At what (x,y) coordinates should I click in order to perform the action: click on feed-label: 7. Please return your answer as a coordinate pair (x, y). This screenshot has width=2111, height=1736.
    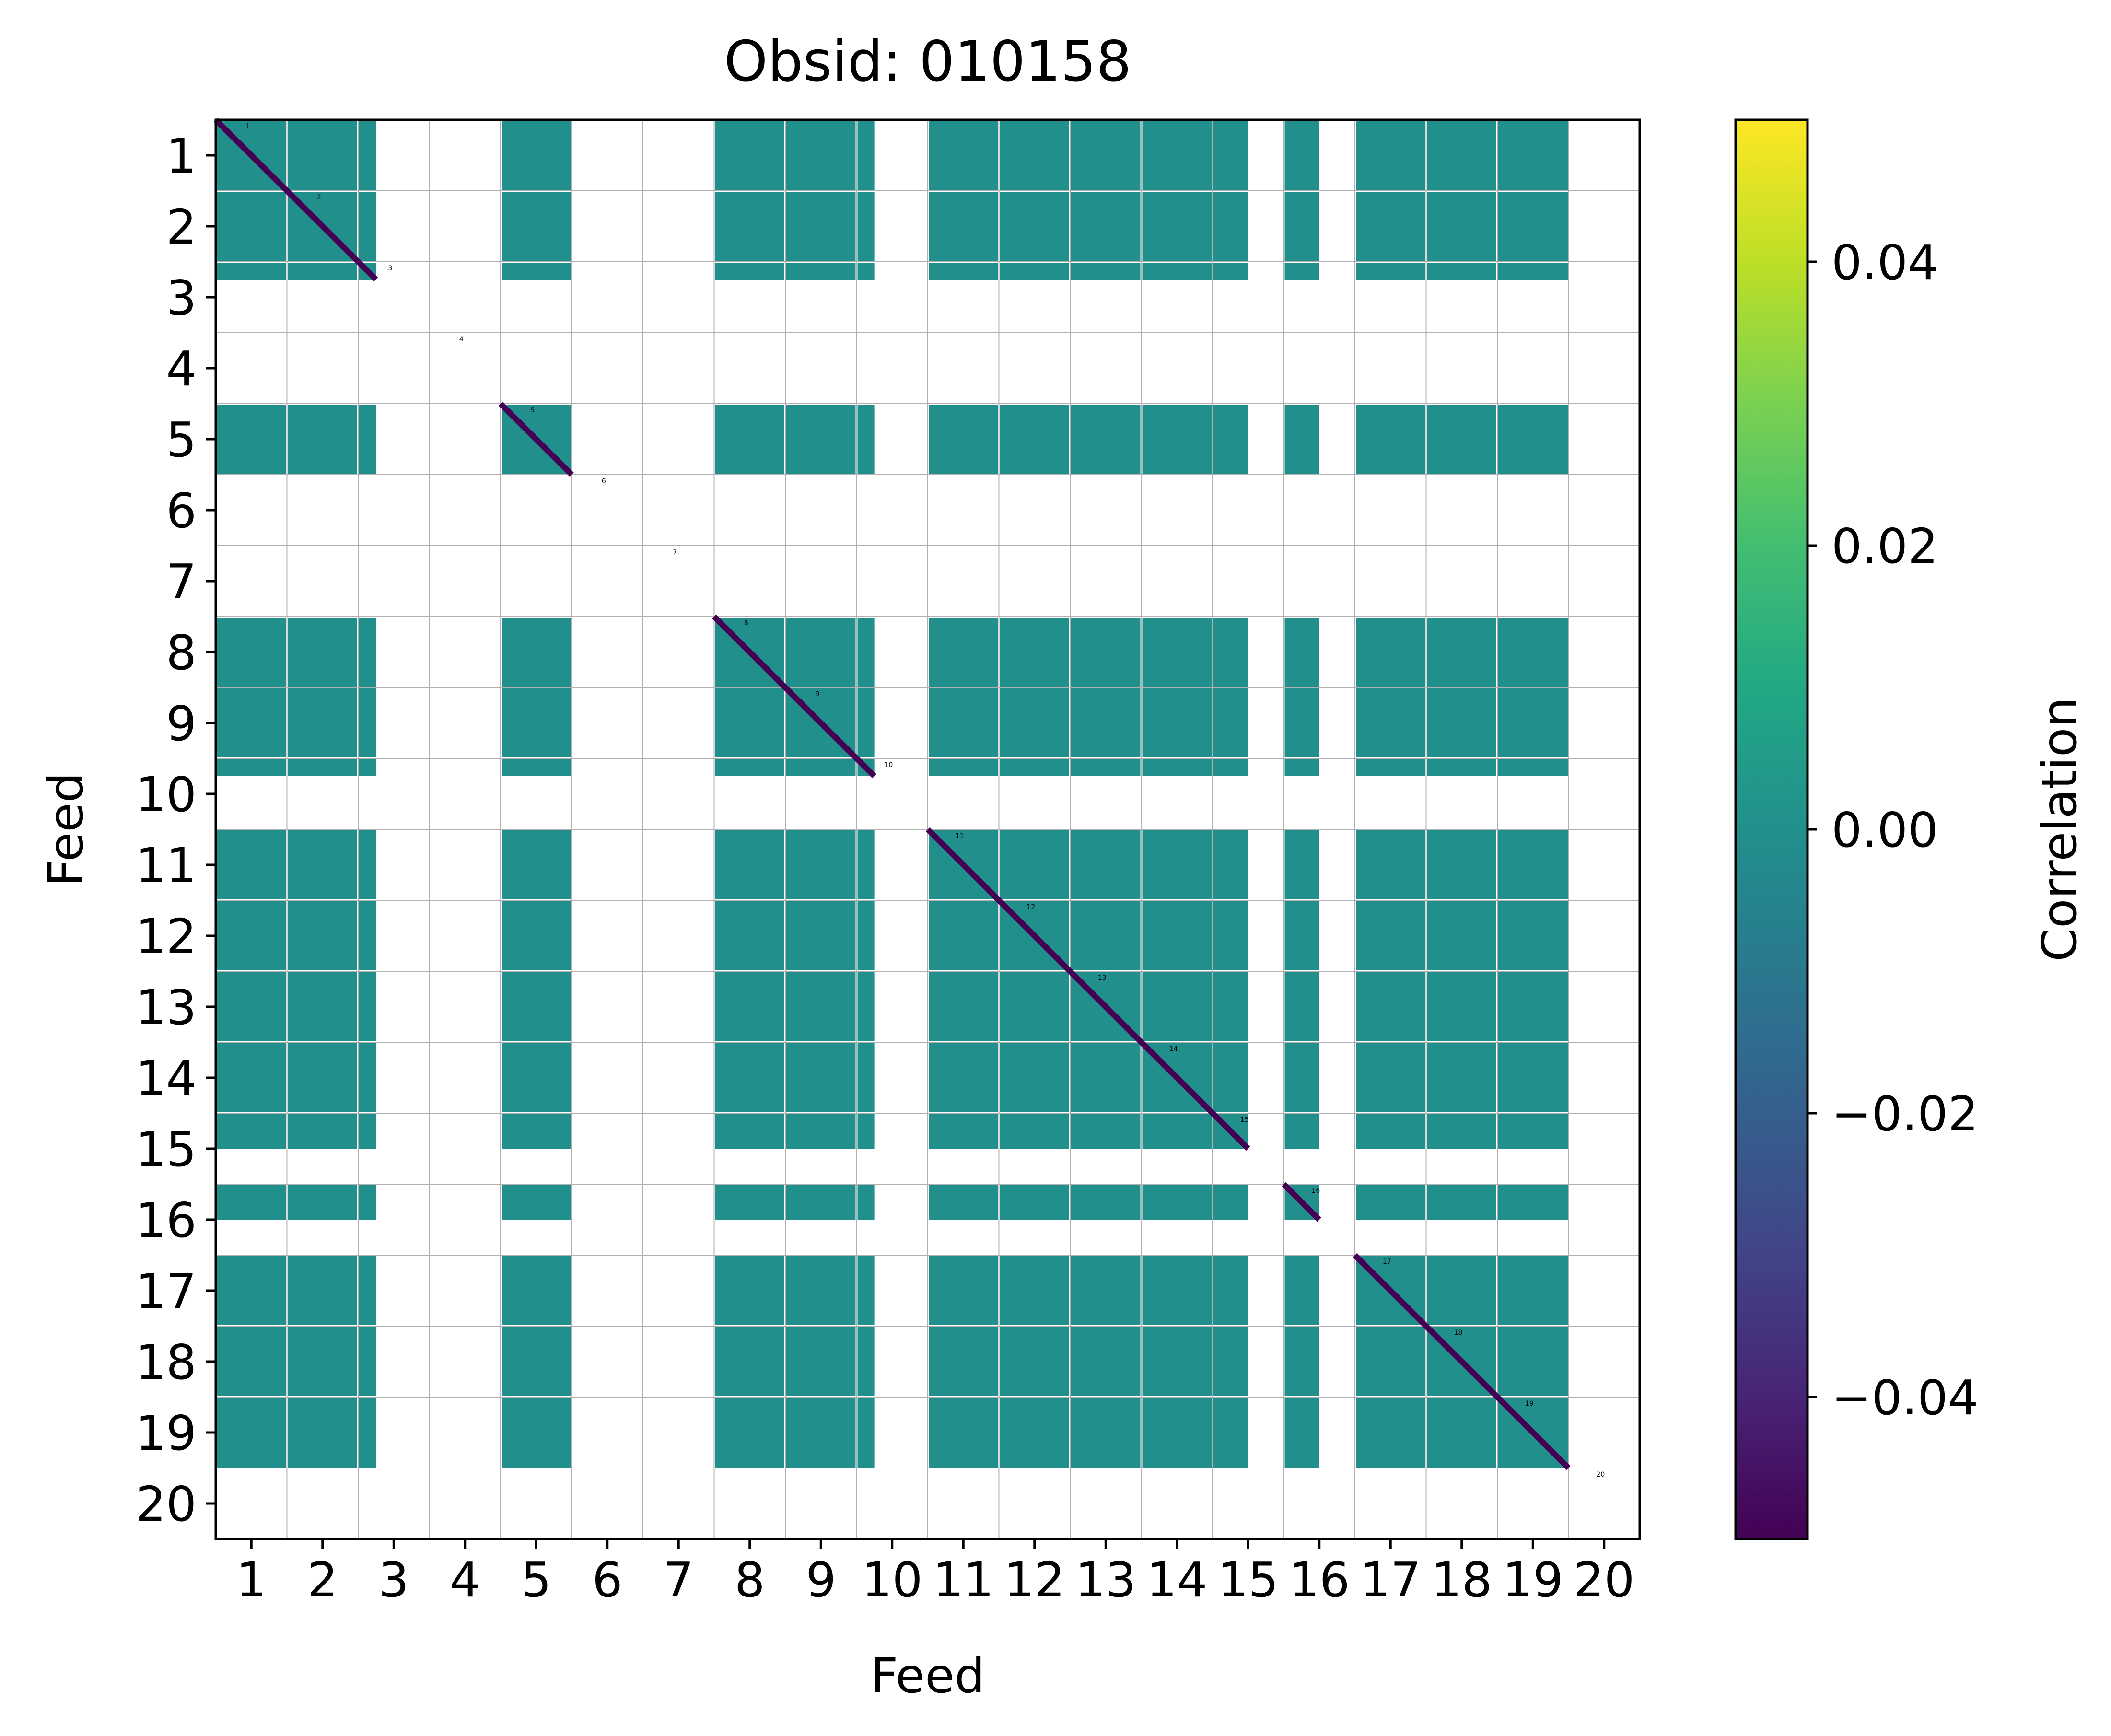
    Looking at the image, I should click on (675, 552).